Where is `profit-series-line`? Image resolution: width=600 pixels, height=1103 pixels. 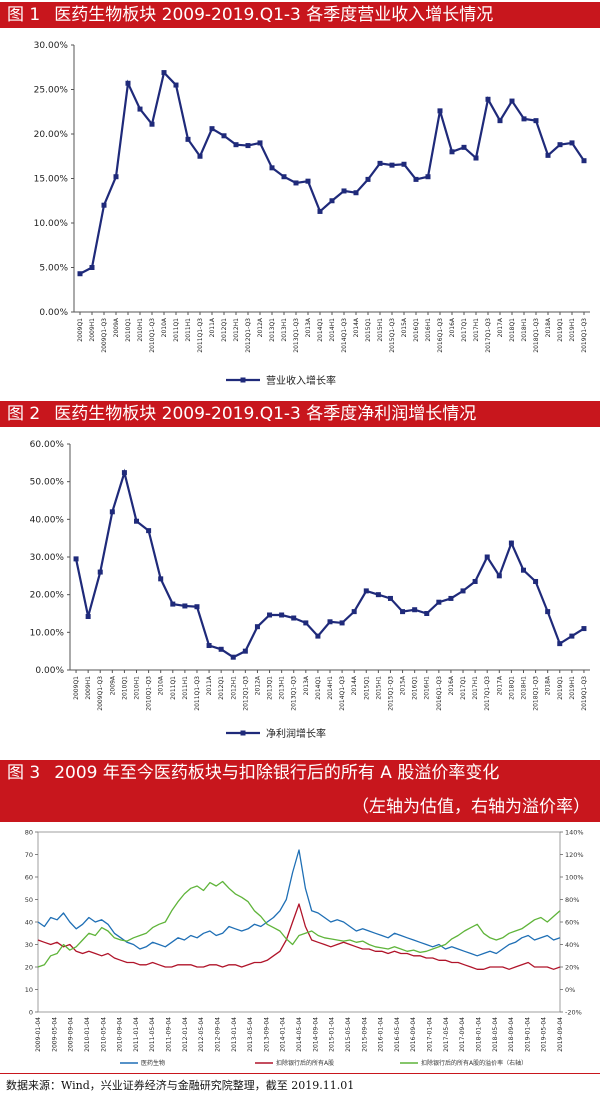
profit-series-line is located at coordinates (329, 563).